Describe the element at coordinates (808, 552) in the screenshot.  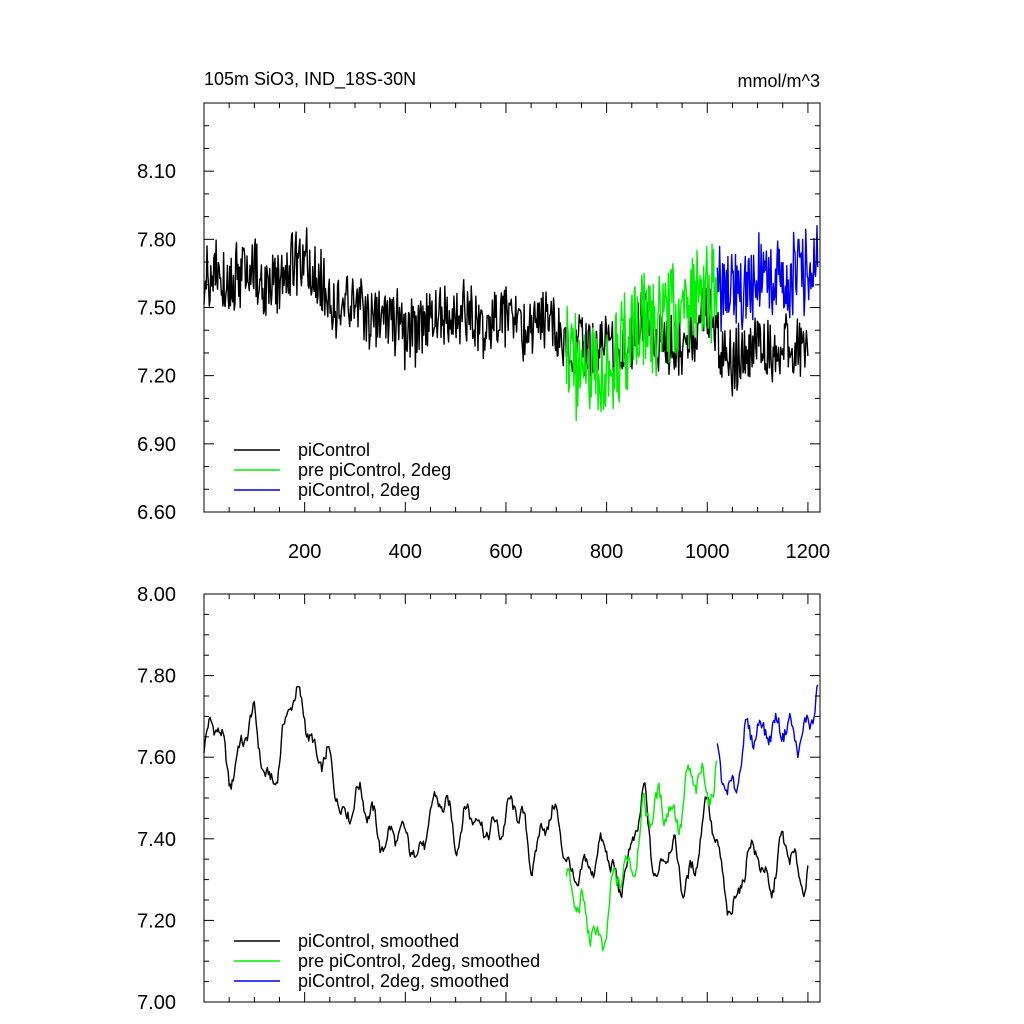
I see `x-tick-label: 1200` at that location.